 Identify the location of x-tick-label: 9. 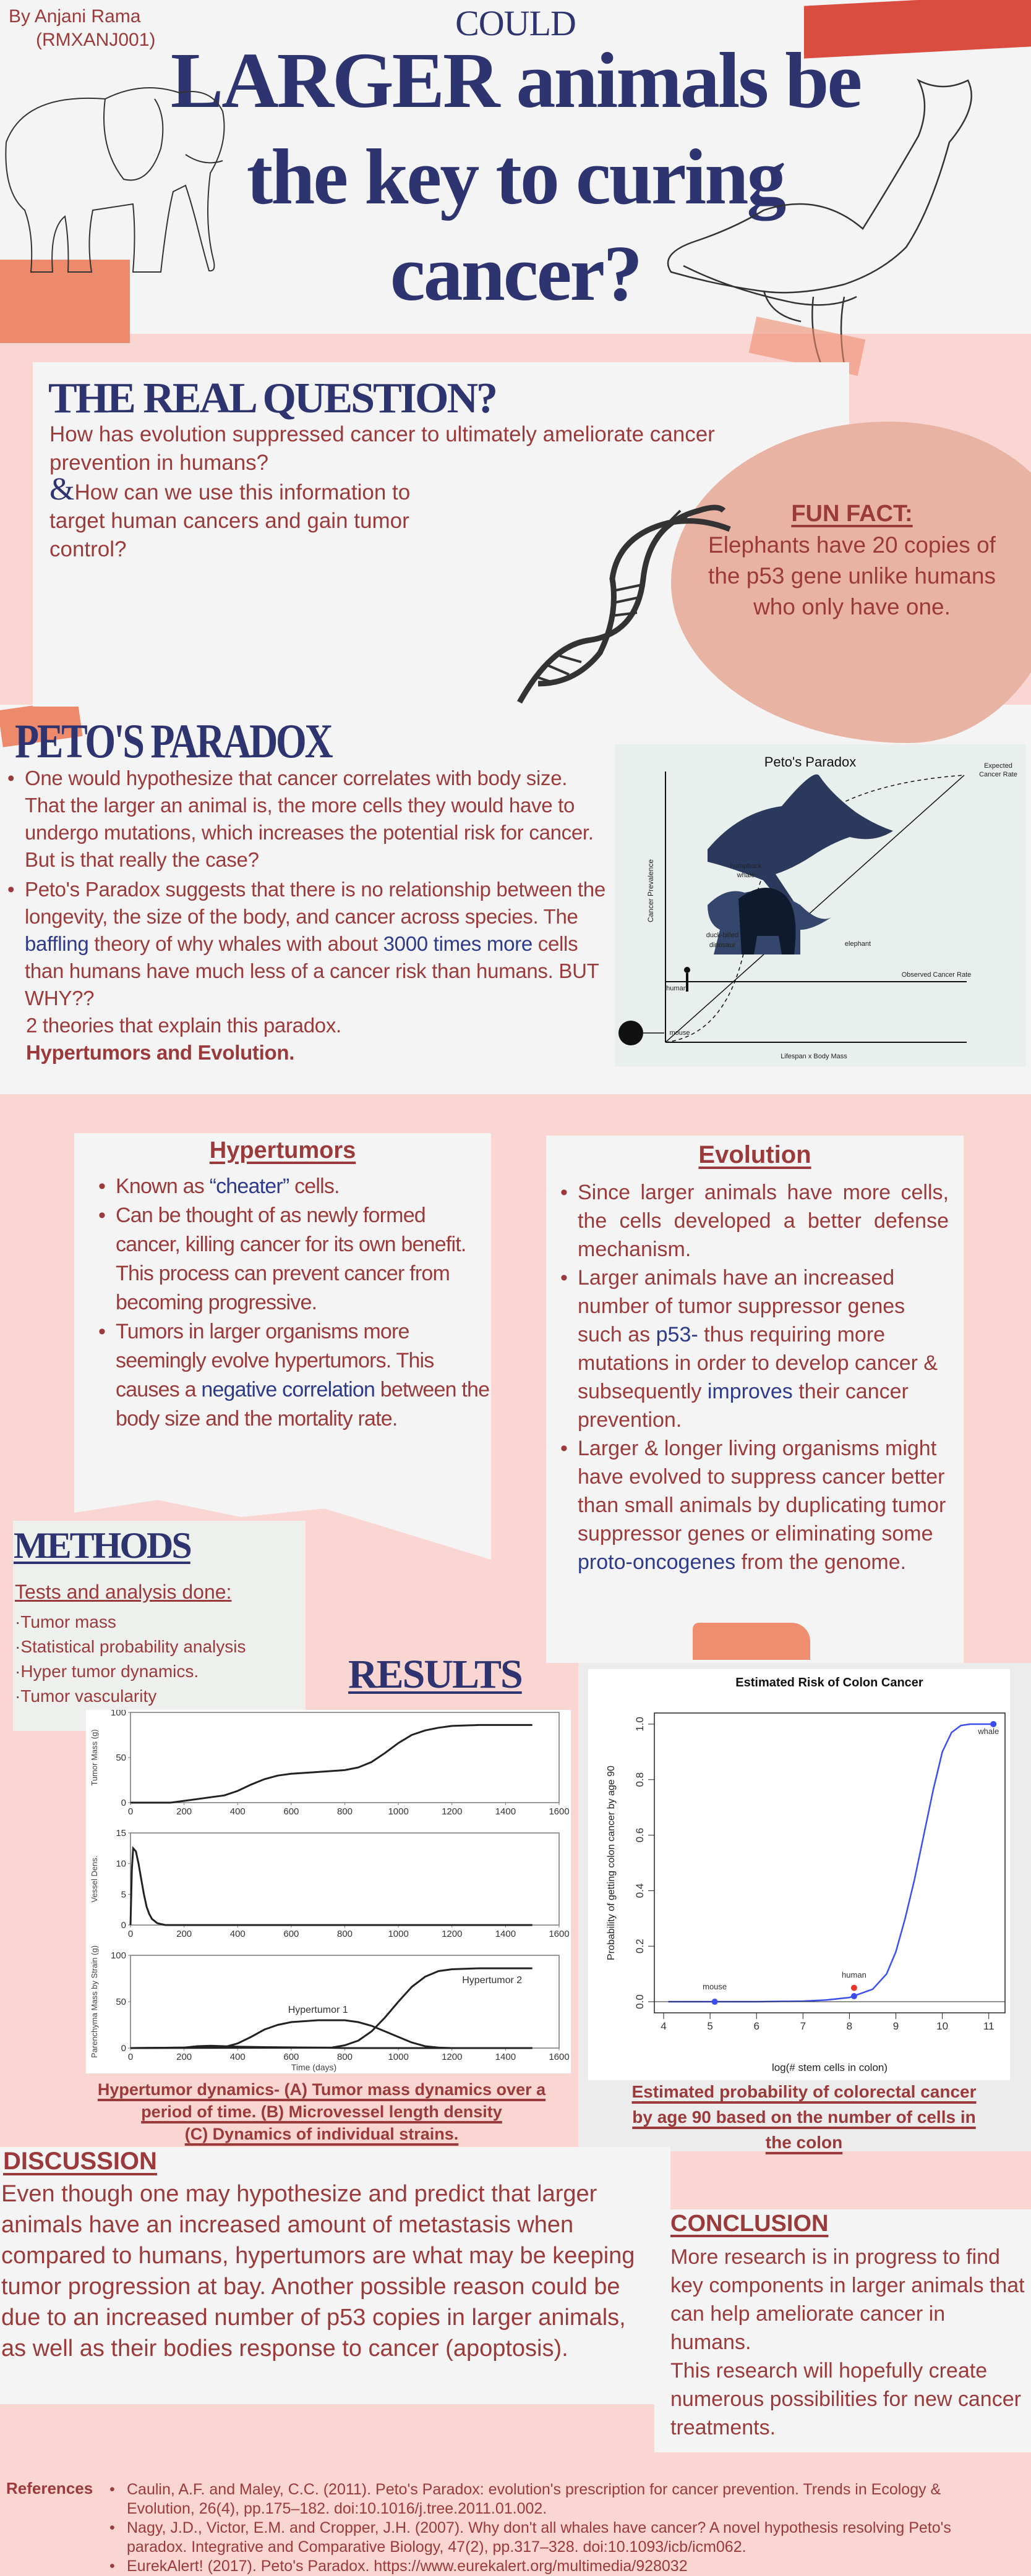
(896, 2026).